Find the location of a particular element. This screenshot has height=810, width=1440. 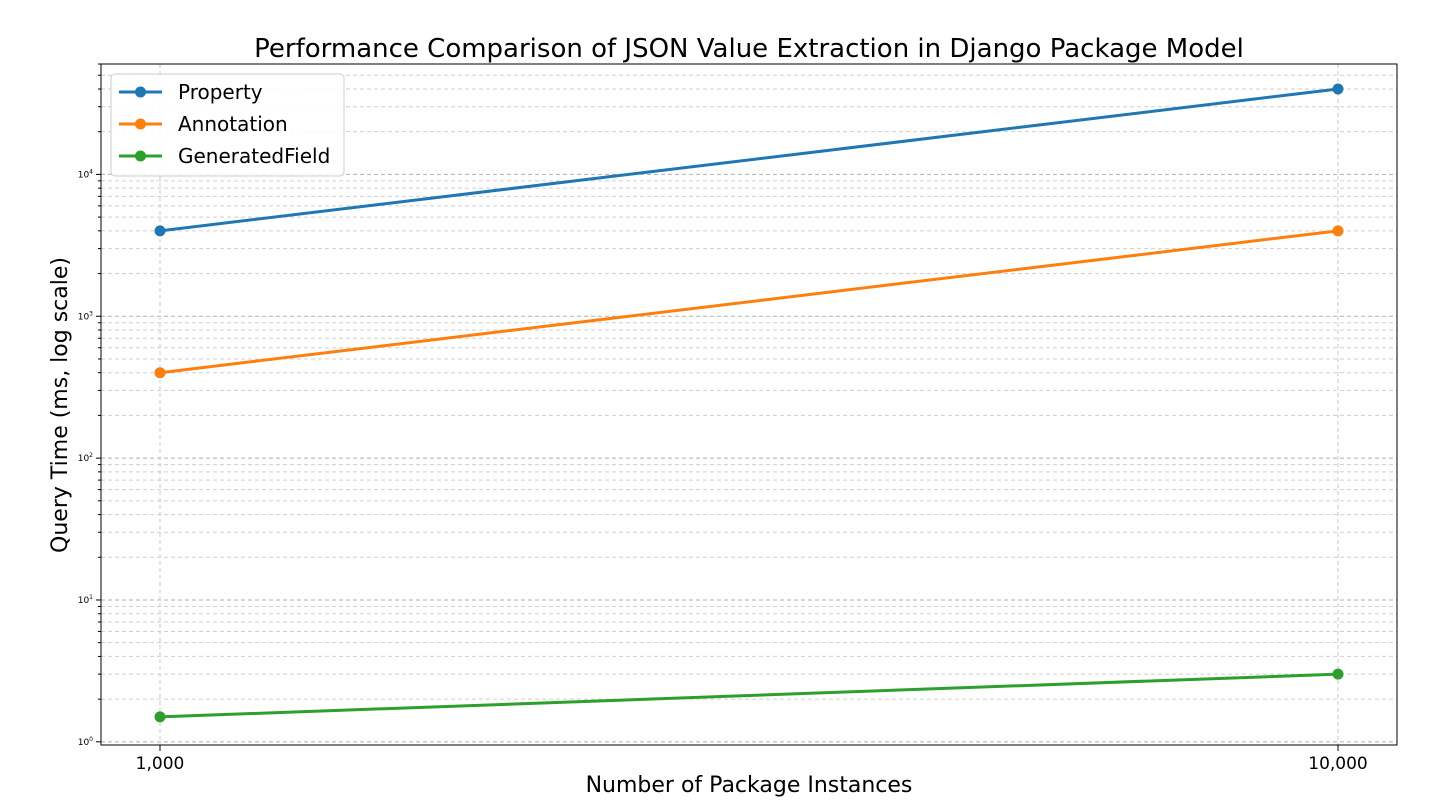

y-tick-exponent: 1 is located at coordinates (91, 597).